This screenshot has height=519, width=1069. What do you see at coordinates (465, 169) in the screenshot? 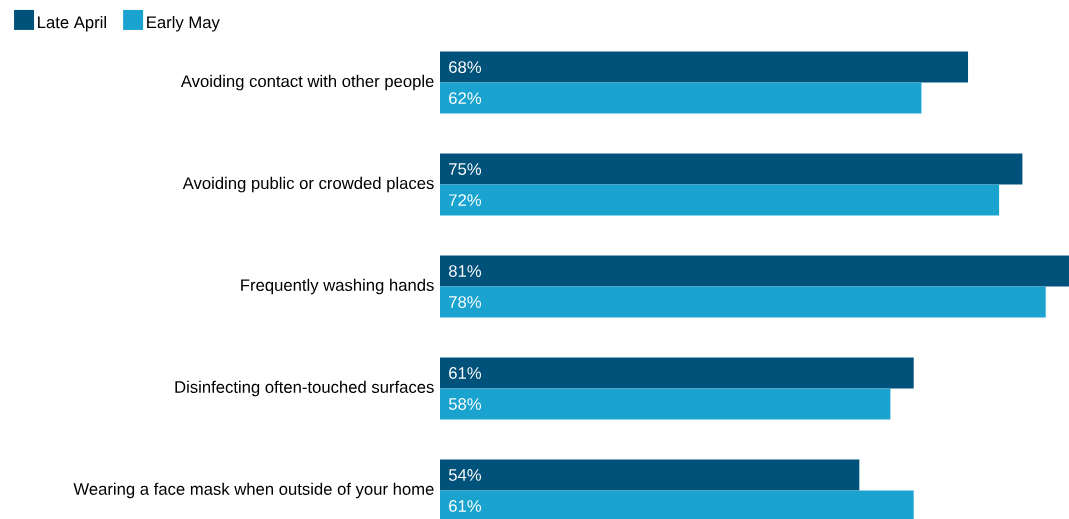
I see `data-label: 75%` at bounding box center [465, 169].